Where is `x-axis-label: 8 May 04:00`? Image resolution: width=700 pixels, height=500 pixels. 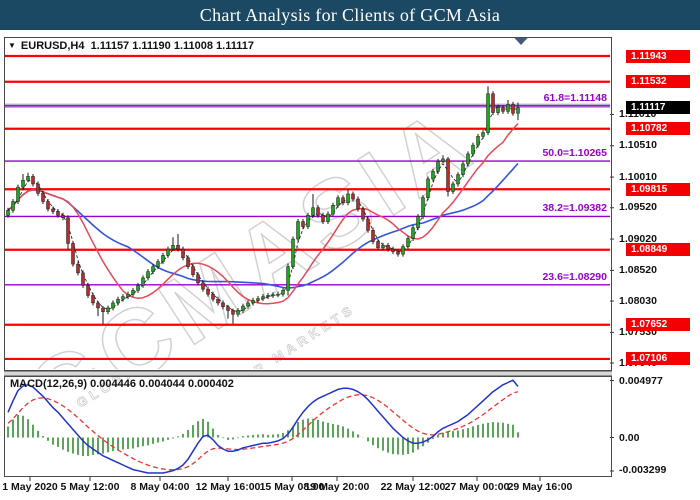
x-axis-label: 8 May 04:00 is located at coordinates (160, 487).